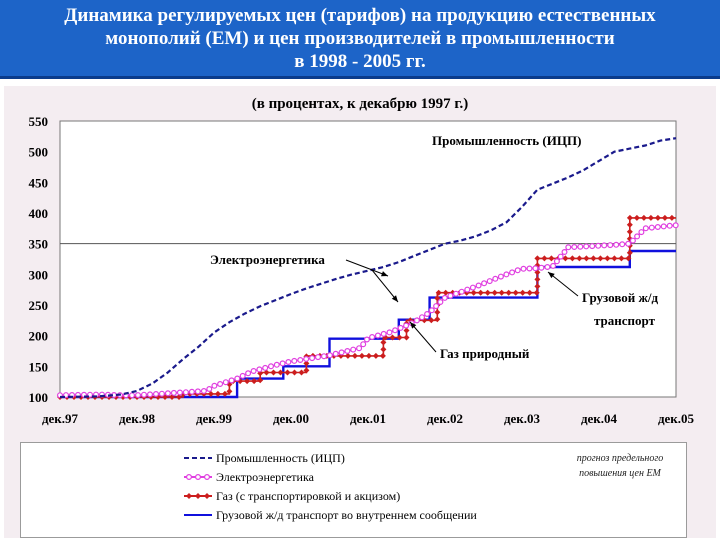 This screenshot has height=540, width=720. What do you see at coordinates (625, 320) in the screenshot?
I see `chart-annotation: транспорт` at bounding box center [625, 320].